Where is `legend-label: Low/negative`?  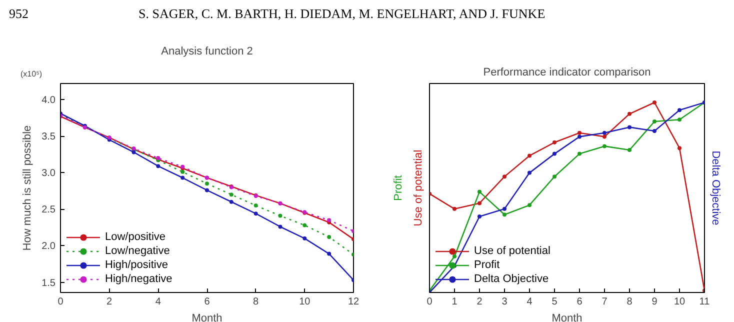 legend-label: Low/negative is located at coordinates (137, 251).